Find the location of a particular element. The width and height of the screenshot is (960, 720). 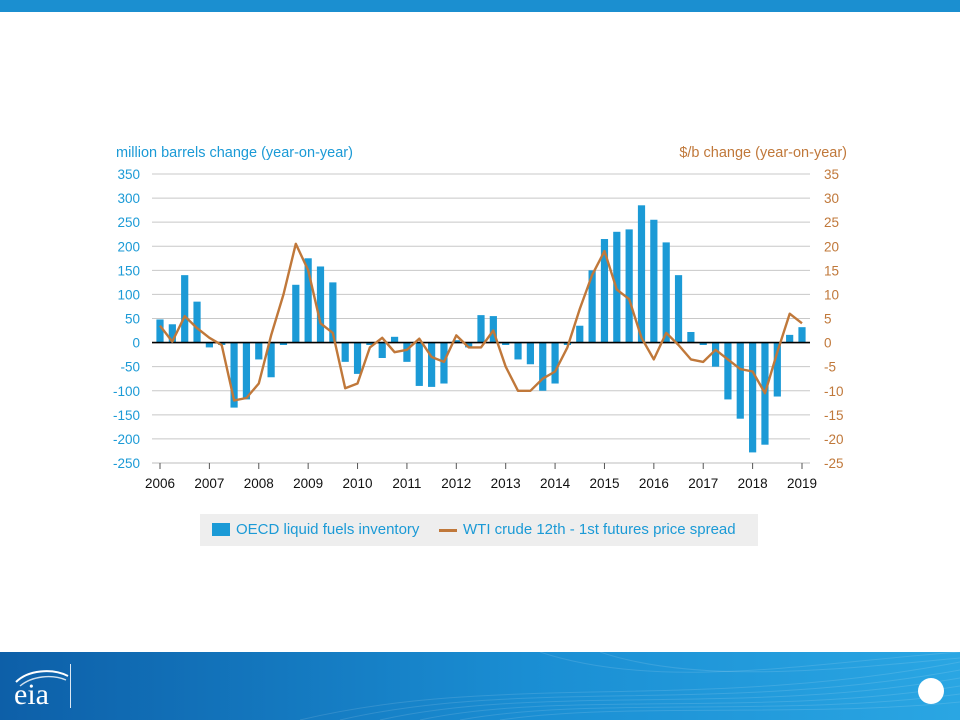

x-tick-label: 2011 is located at coordinates (406, 483).